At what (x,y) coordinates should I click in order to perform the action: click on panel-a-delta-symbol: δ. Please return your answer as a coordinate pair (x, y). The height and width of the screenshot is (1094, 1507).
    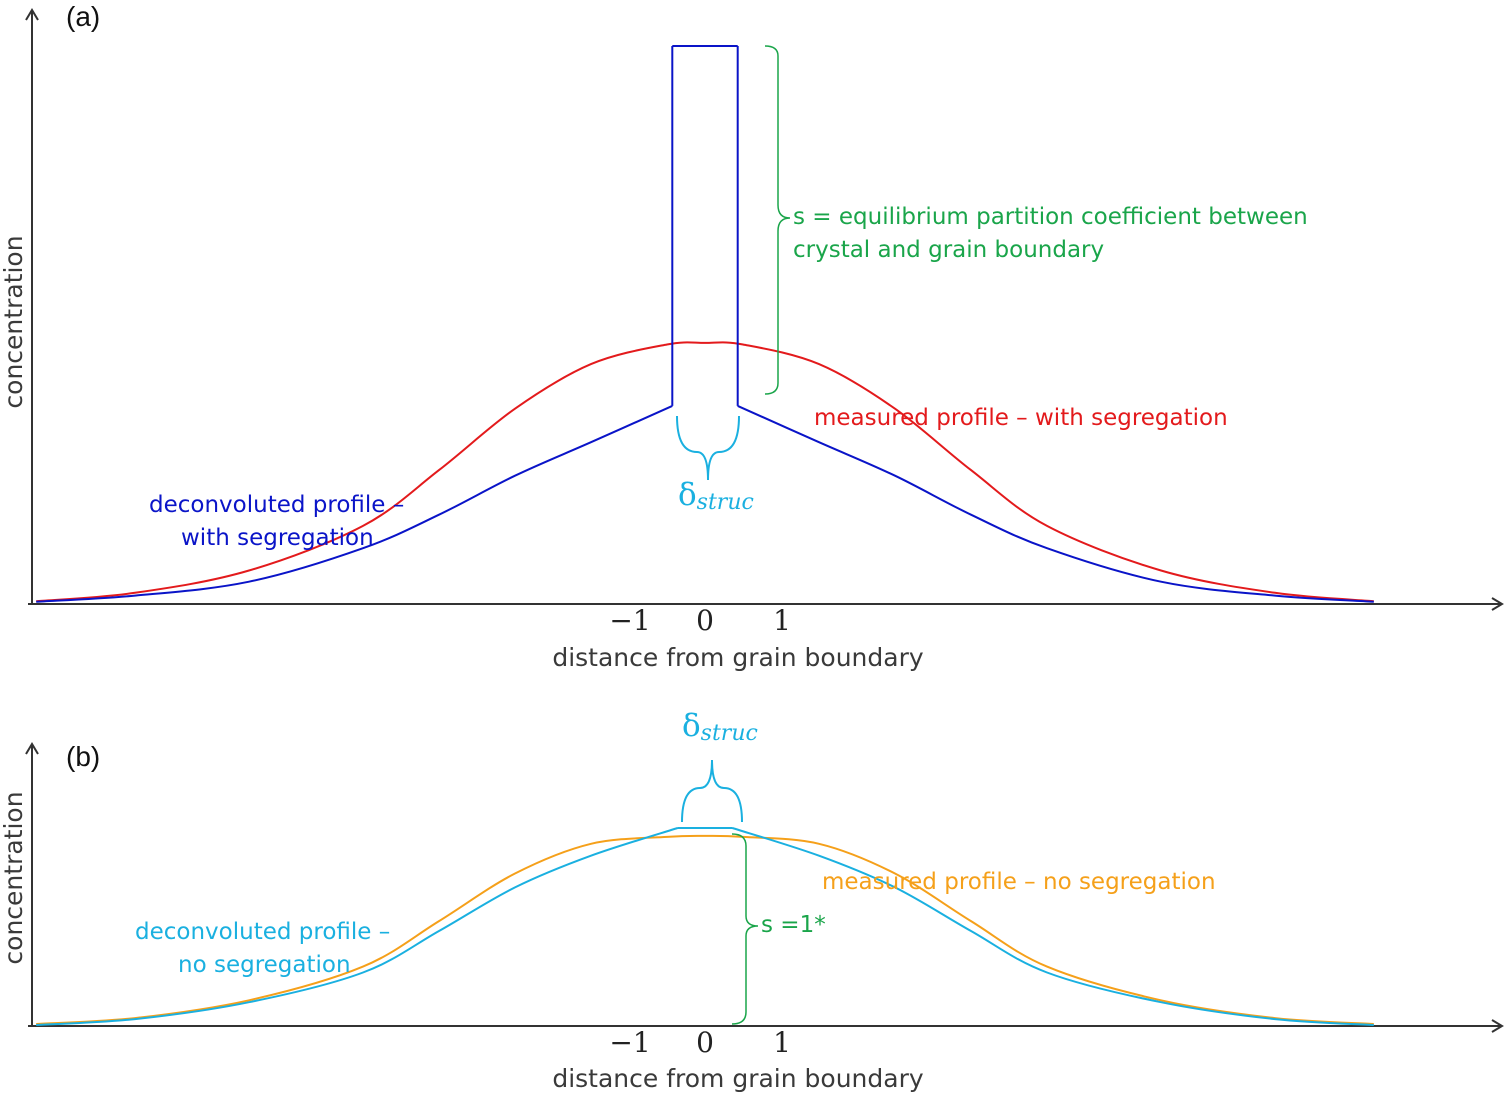
    Looking at the image, I should click on (687, 495).